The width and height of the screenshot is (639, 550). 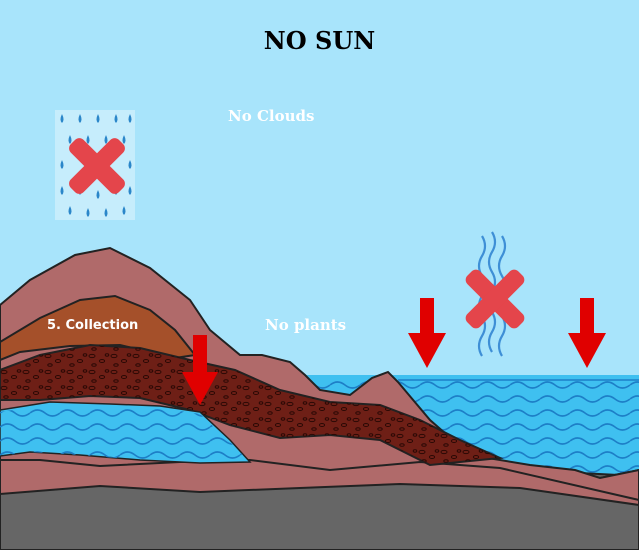 What do you see at coordinates (319, 40) in the screenshot?
I see `diagram-title: NO SUN` at bounding box center [319, 40].